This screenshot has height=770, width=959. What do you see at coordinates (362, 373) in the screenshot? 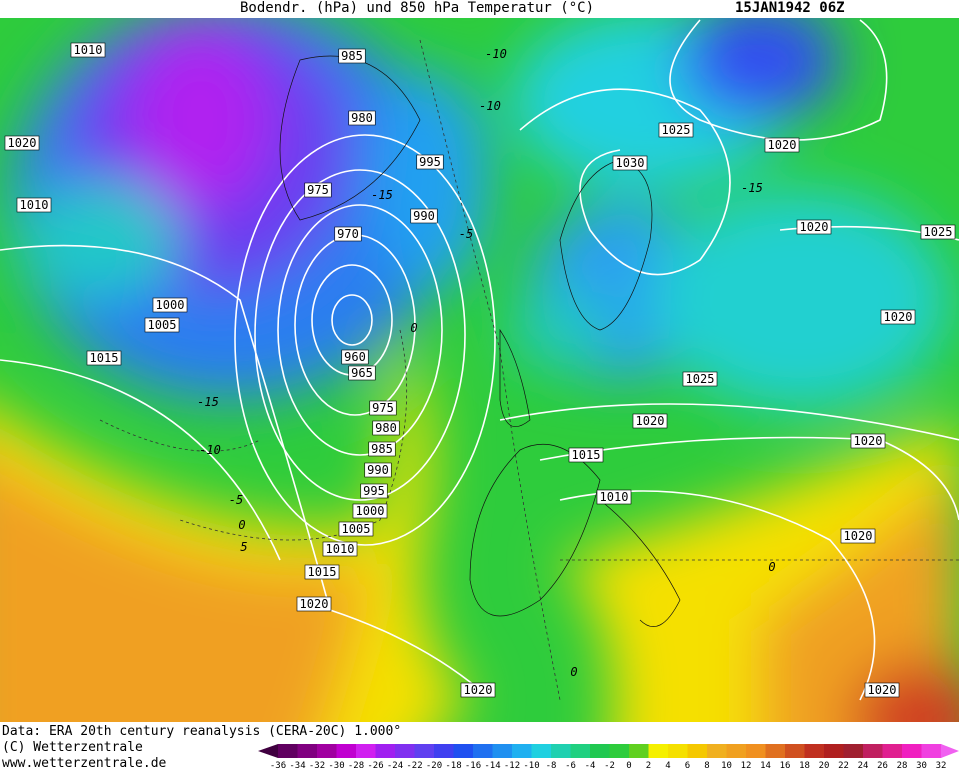
I see `isobar-label: 965` at bounding box center [362, 373].